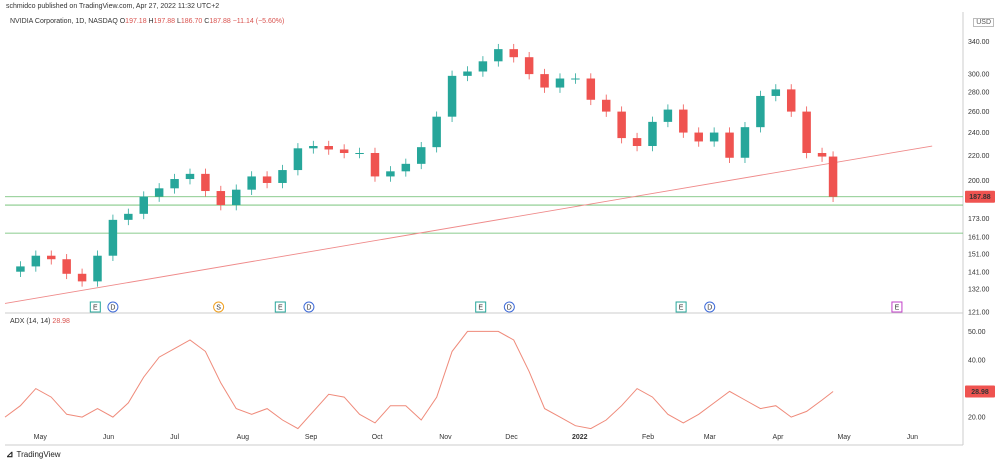  I want to click on price-tick-label: 200.00, so click(979, 181).